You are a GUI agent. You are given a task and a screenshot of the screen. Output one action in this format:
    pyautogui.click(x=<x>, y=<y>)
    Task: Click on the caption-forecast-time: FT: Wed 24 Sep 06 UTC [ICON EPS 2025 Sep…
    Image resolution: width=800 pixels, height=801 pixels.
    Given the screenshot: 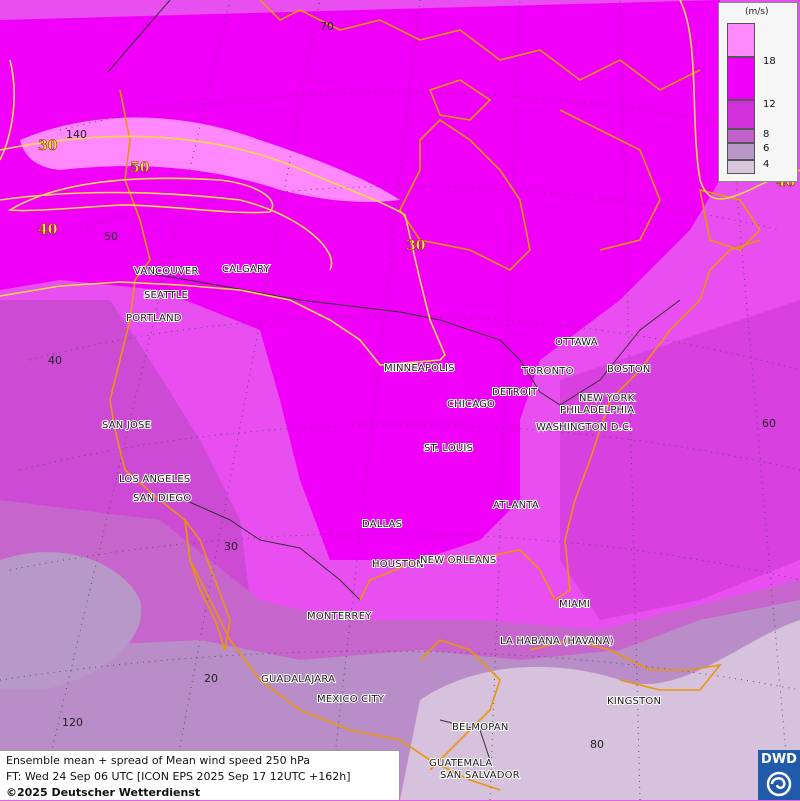 What is the action you would take?
    pyautogui.click(x=178, y=776)
    